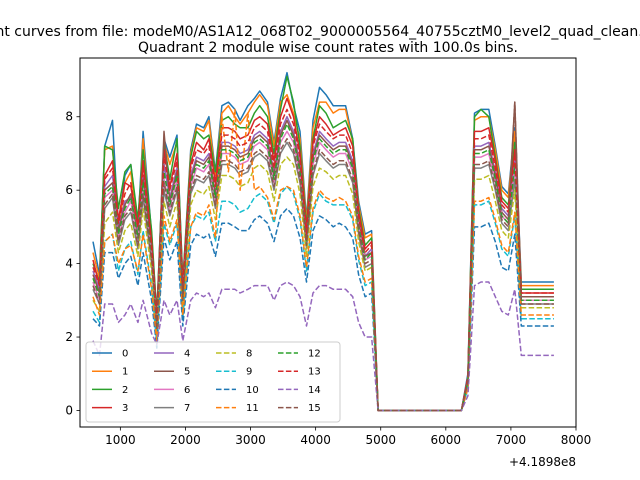 The width and height of the screenshot is (640, 480). I want to click on legend-label-2: 2, so click(125, 390).